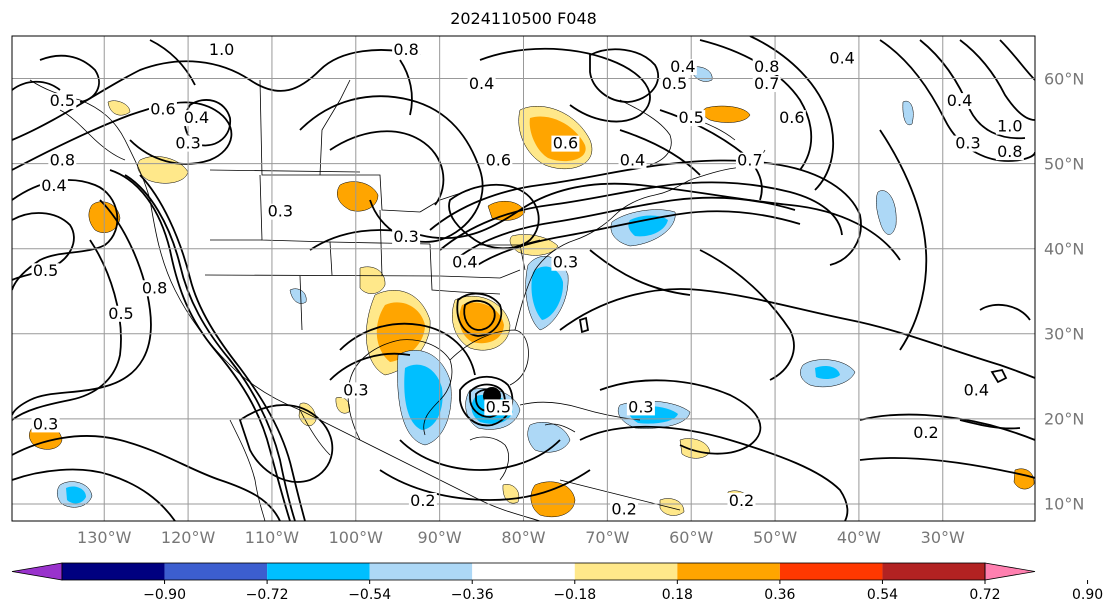 The height and width of the screenshot is (615, 1105). I want to click on longitude-label: 30°W, so click(942, 537).